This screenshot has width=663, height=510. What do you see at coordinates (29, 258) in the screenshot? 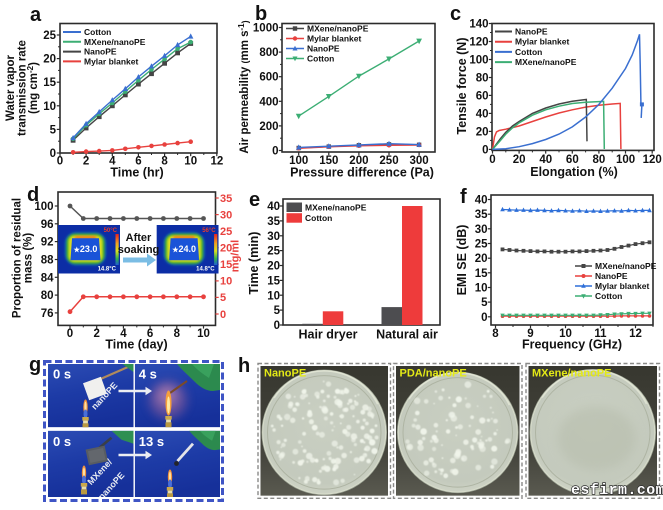
I see `svg-text: mass (%)` at bounding box center [29, 258].